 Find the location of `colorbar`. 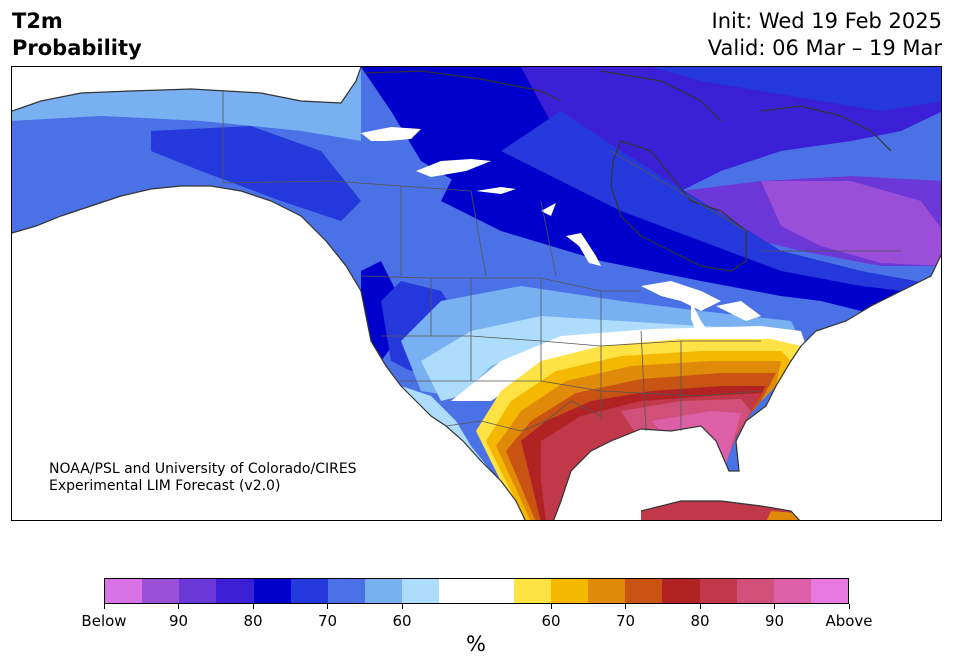

colorbar is located at coordinates (476, 591).